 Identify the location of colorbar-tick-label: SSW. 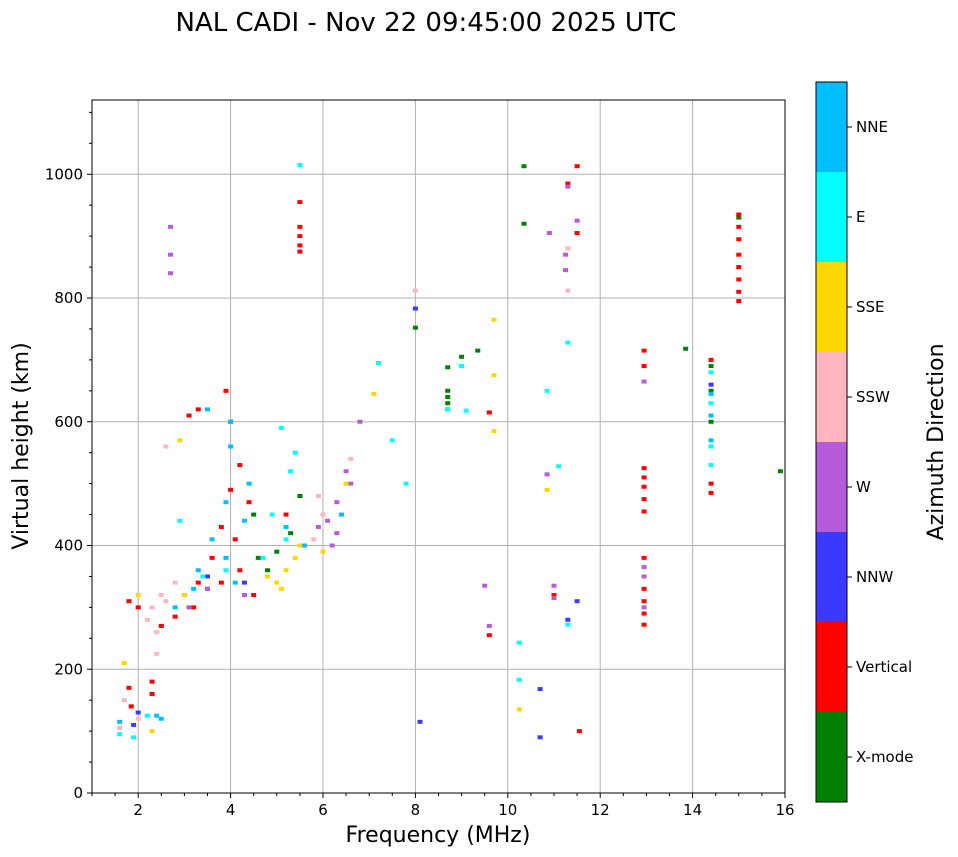
(873, 397).